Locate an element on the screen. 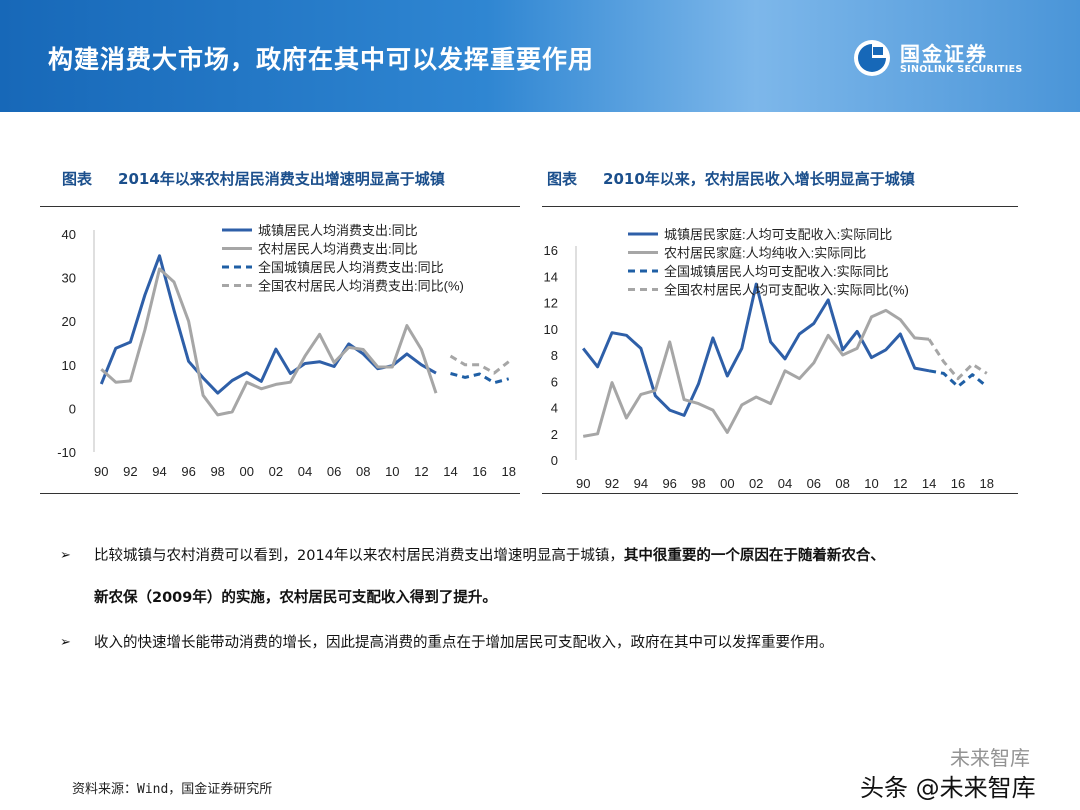 This screenshot has width=1080, height=810. legend-label-4: 全国农村居民人均消费支出:同比(%) is located at coordinates (361, 286).